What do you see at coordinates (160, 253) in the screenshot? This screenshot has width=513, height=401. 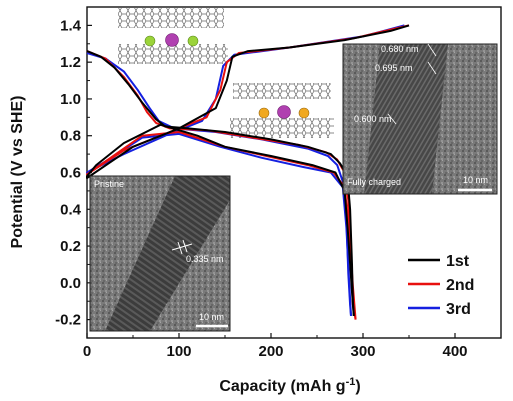 I see `inset-tem-pristine: Pristine 0.335 nm 10 nm` at bounding box center [160, 253].